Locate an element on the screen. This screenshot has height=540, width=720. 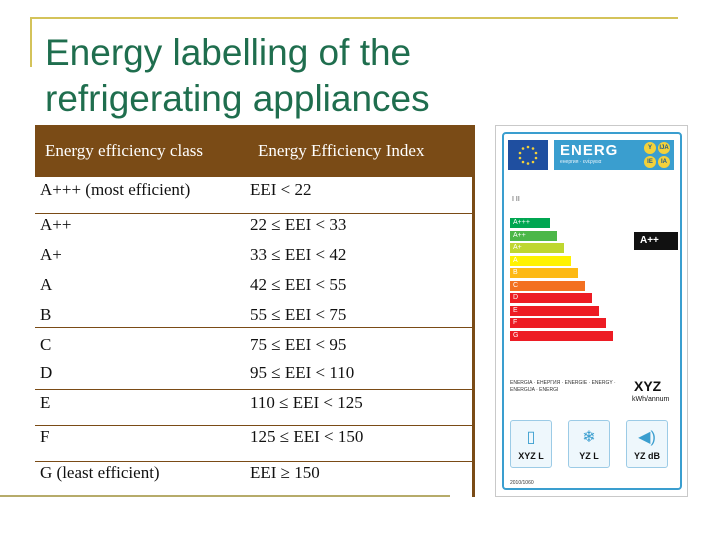
cell-class: B is located at coordinates (46, 314).